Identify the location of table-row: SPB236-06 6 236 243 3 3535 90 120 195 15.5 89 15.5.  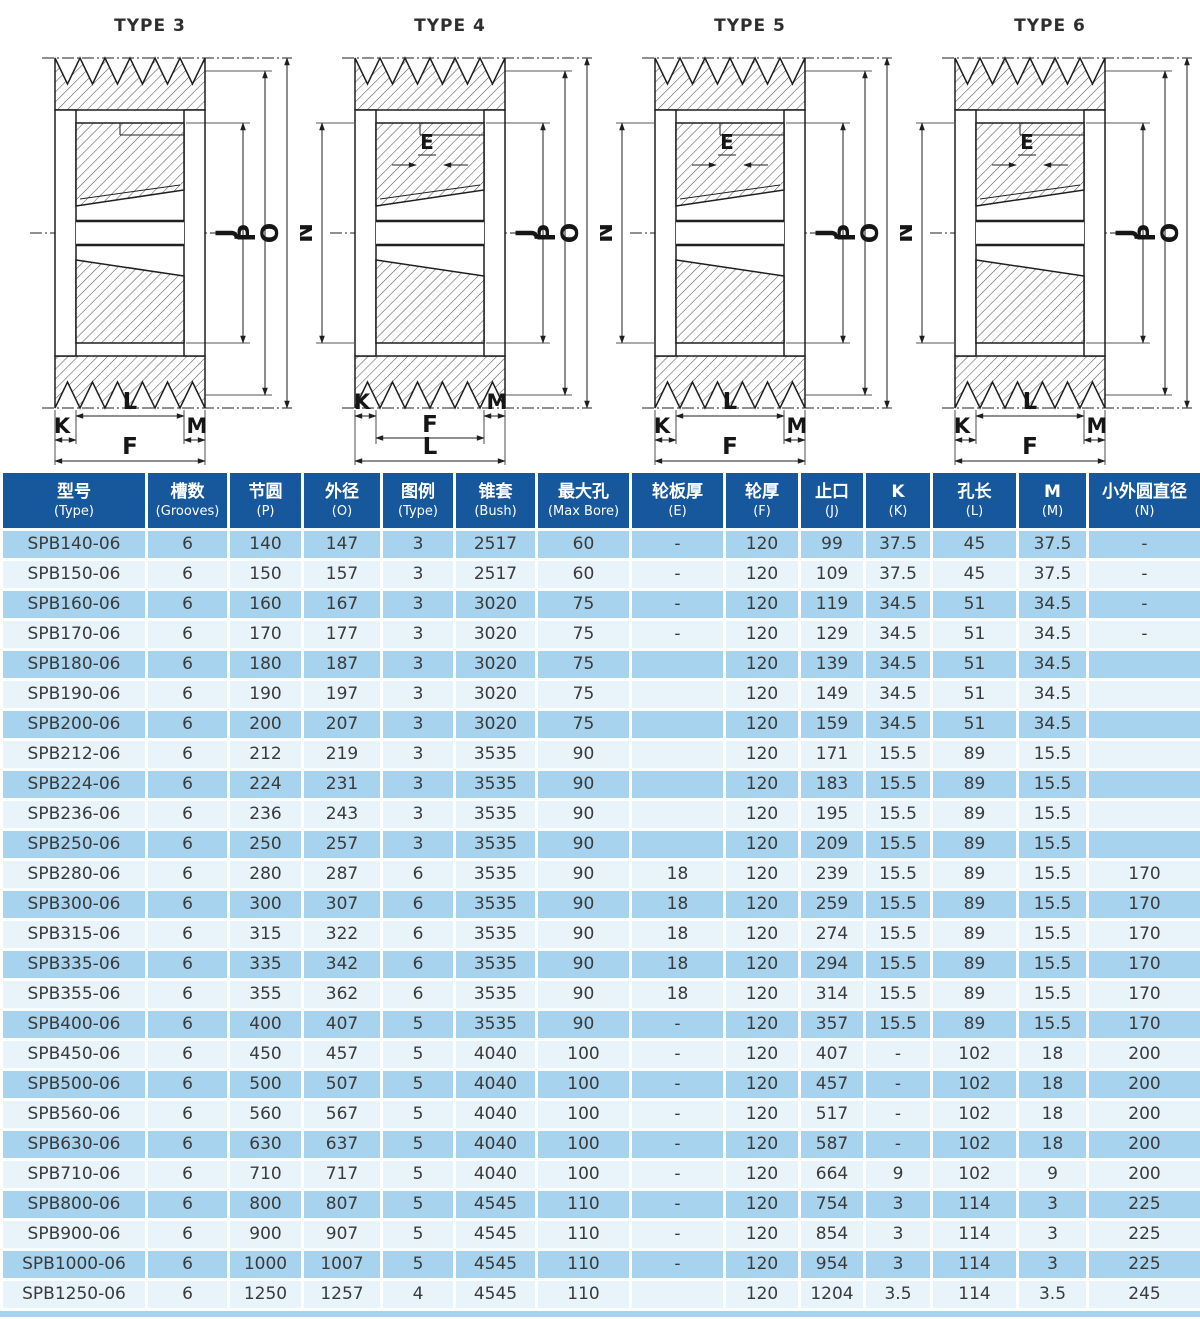
(600, 814).